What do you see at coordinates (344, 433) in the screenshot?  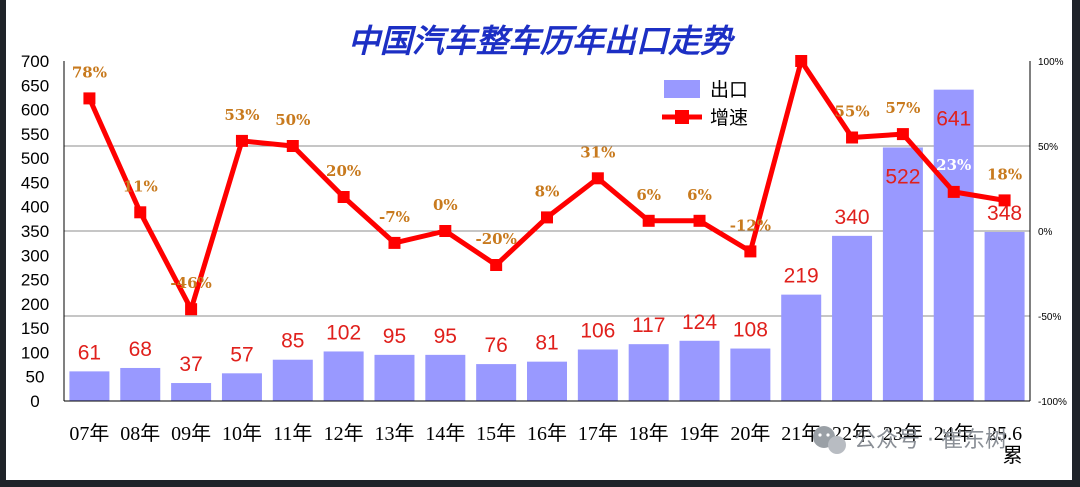 I see `x-tick-label: 12年` at bounding box center [344, 433].